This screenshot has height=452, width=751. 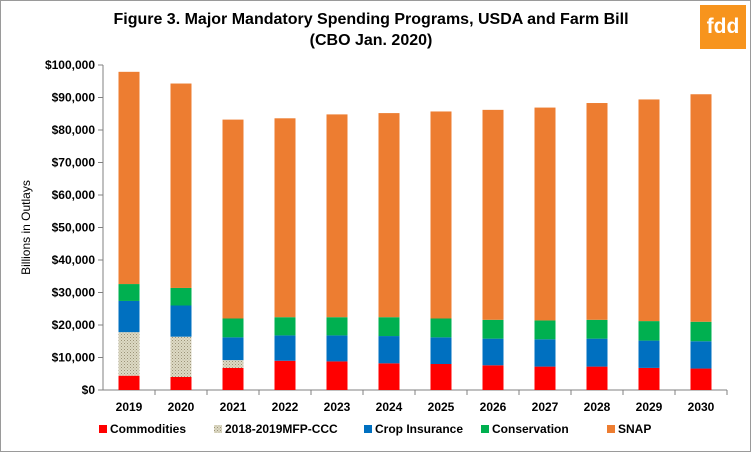 What do you see at coordinates (441, 350) in the screenshot?
I see `bar-segment-crop-insurance-2025` at bounding box center [441, 350].